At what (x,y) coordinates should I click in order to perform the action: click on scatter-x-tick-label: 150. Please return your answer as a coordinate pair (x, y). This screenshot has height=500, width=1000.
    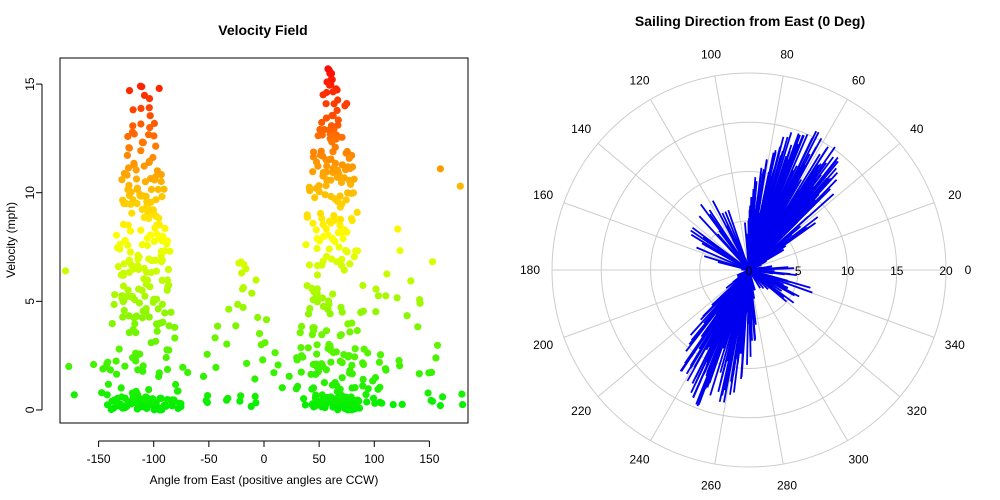
    Looking at the image, I should click on (429, 459).